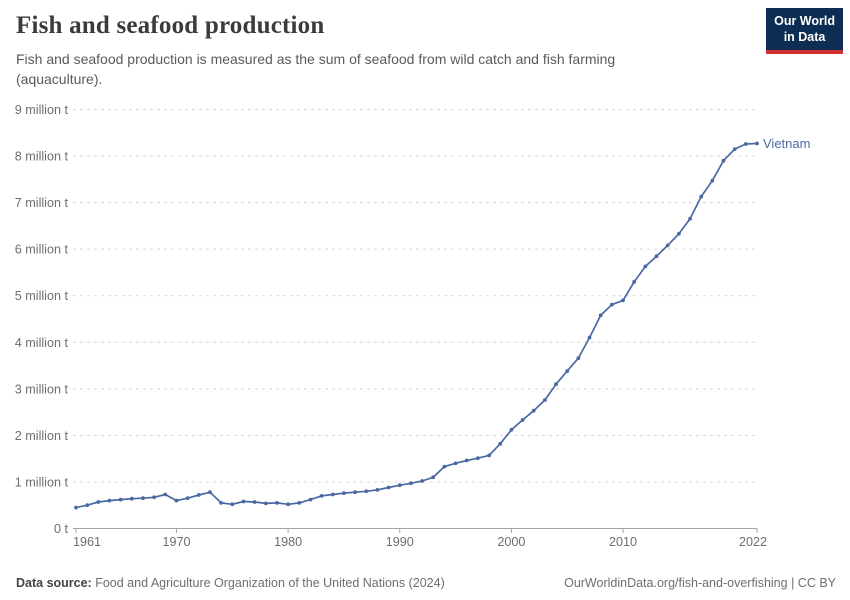 This screenshot has width=850, height=600. Describe the element at coordinates (42, 250) in the screenshot. I see `svg-text: 6 million t` at that location.